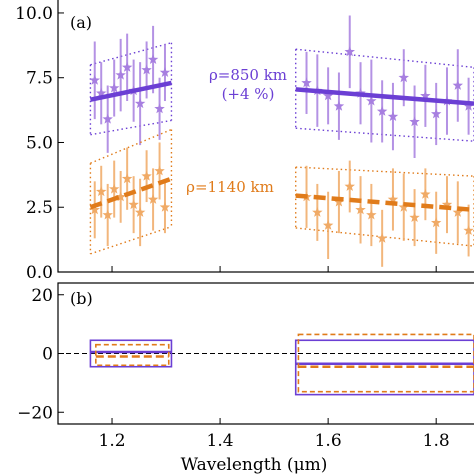 The height and width of the screenshot is (474, 474). Describe the element at coordinates (35, 413) in the screenshot. I see `y-tick-label: −20` at that location.